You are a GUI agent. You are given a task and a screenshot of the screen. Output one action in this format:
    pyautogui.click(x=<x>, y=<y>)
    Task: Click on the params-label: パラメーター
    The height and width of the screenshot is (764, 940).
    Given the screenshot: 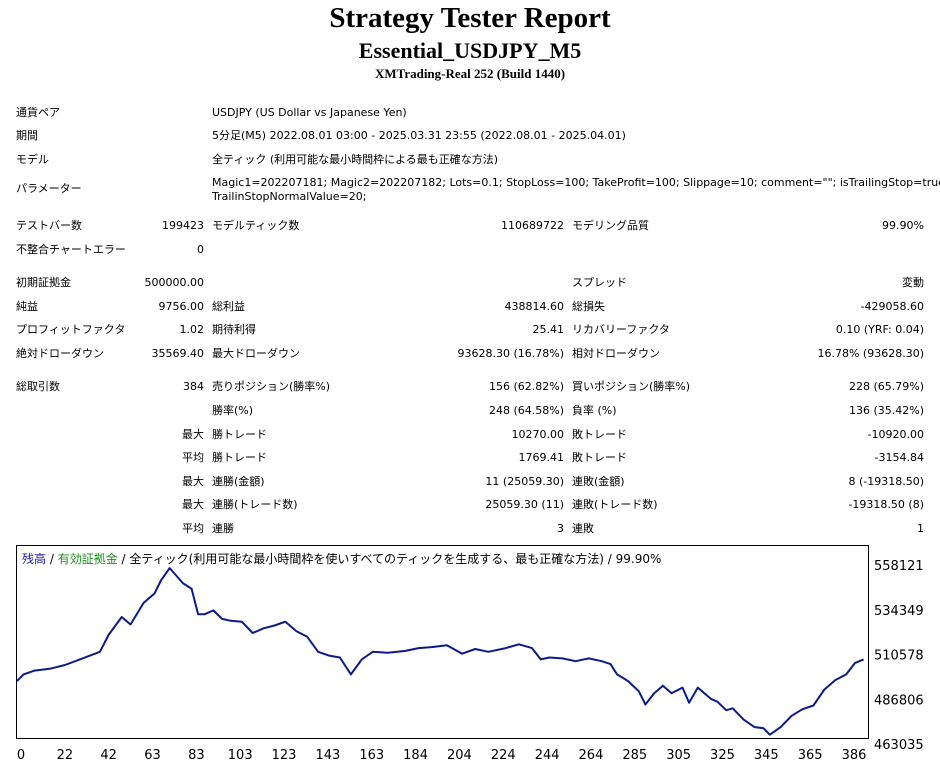 What is the action you would take?
    pyautogui.click(x=49, y=188)
    